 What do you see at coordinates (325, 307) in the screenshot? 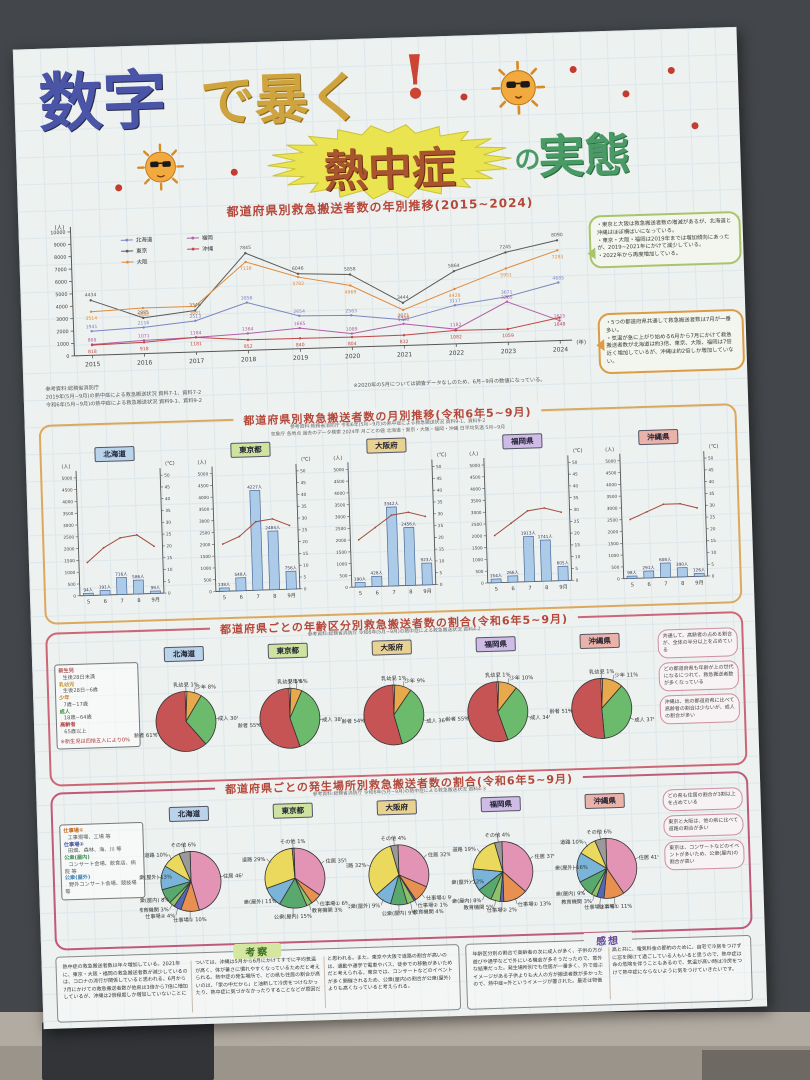
I see `series-line-北海道` at bounding box center [325, 307].